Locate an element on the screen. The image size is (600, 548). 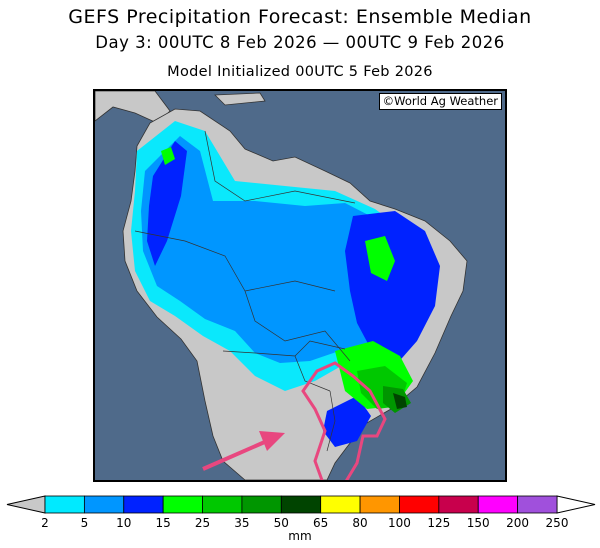
colorbar-over-triangle is located at coordinates (576, 504).